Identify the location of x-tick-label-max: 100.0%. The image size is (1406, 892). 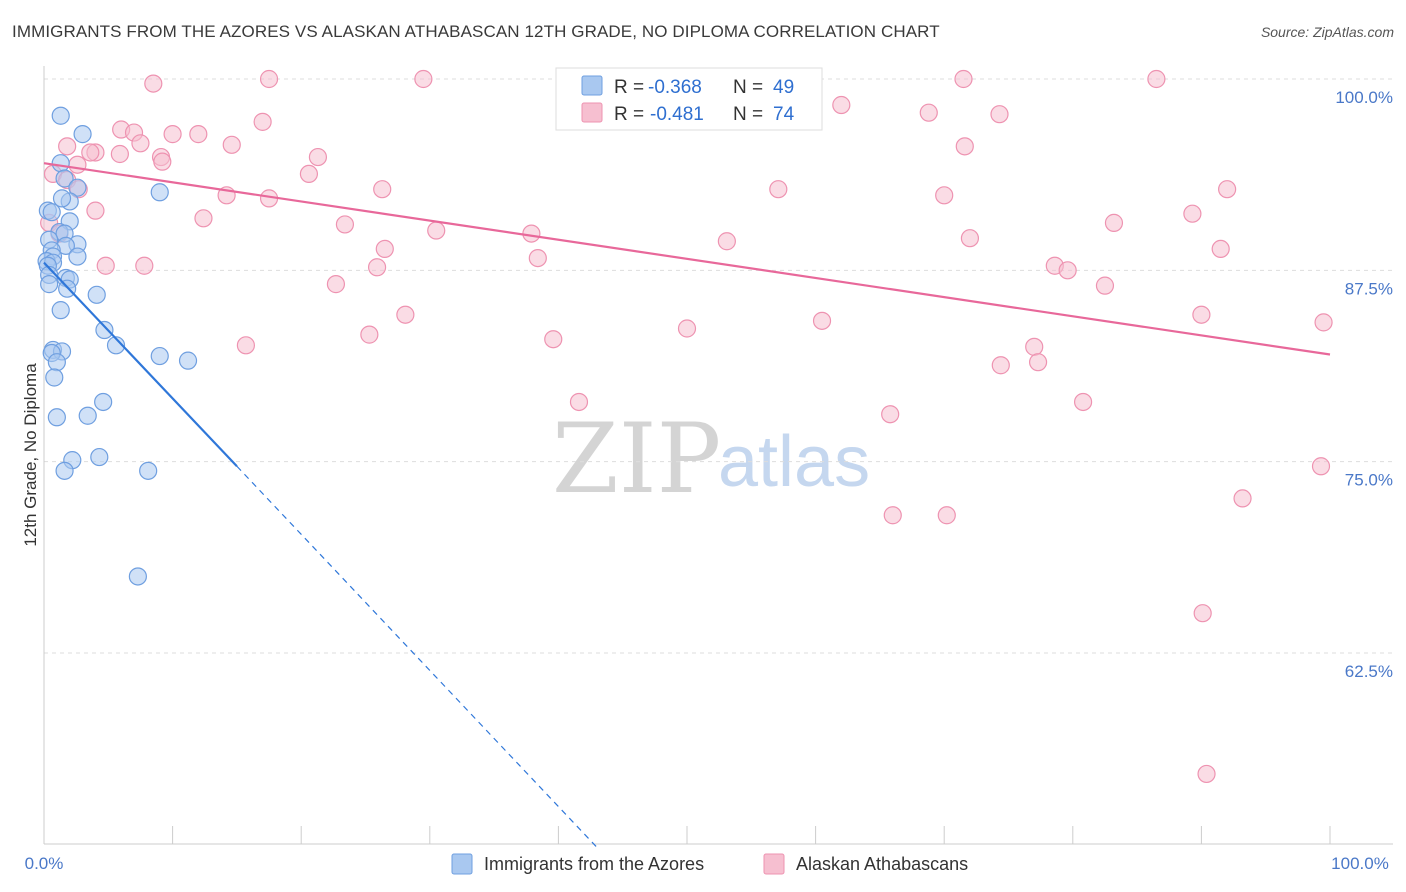
(1360, 863).